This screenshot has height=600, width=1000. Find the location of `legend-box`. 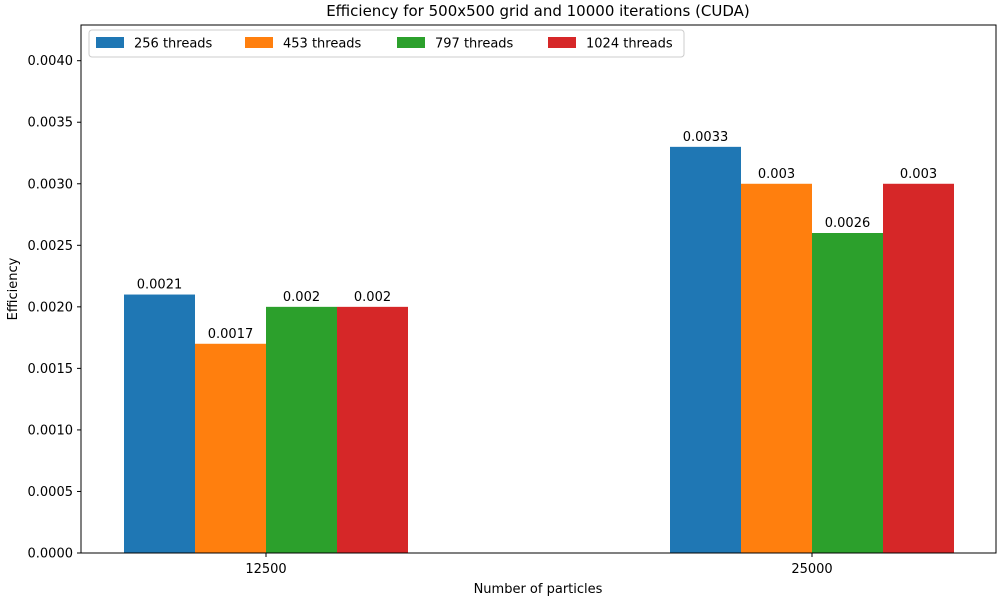

legend-box is located at coordinates (386, 43).